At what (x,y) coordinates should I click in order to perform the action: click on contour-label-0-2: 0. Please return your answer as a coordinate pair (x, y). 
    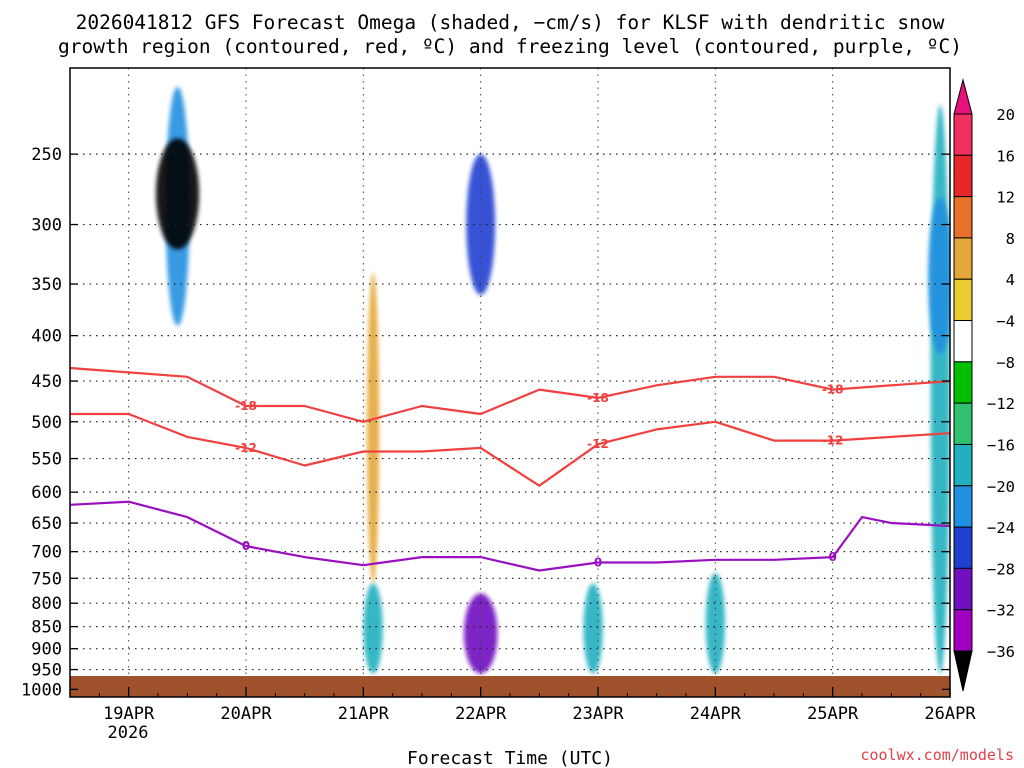
    Looking at the image, I should click on (832, 557).